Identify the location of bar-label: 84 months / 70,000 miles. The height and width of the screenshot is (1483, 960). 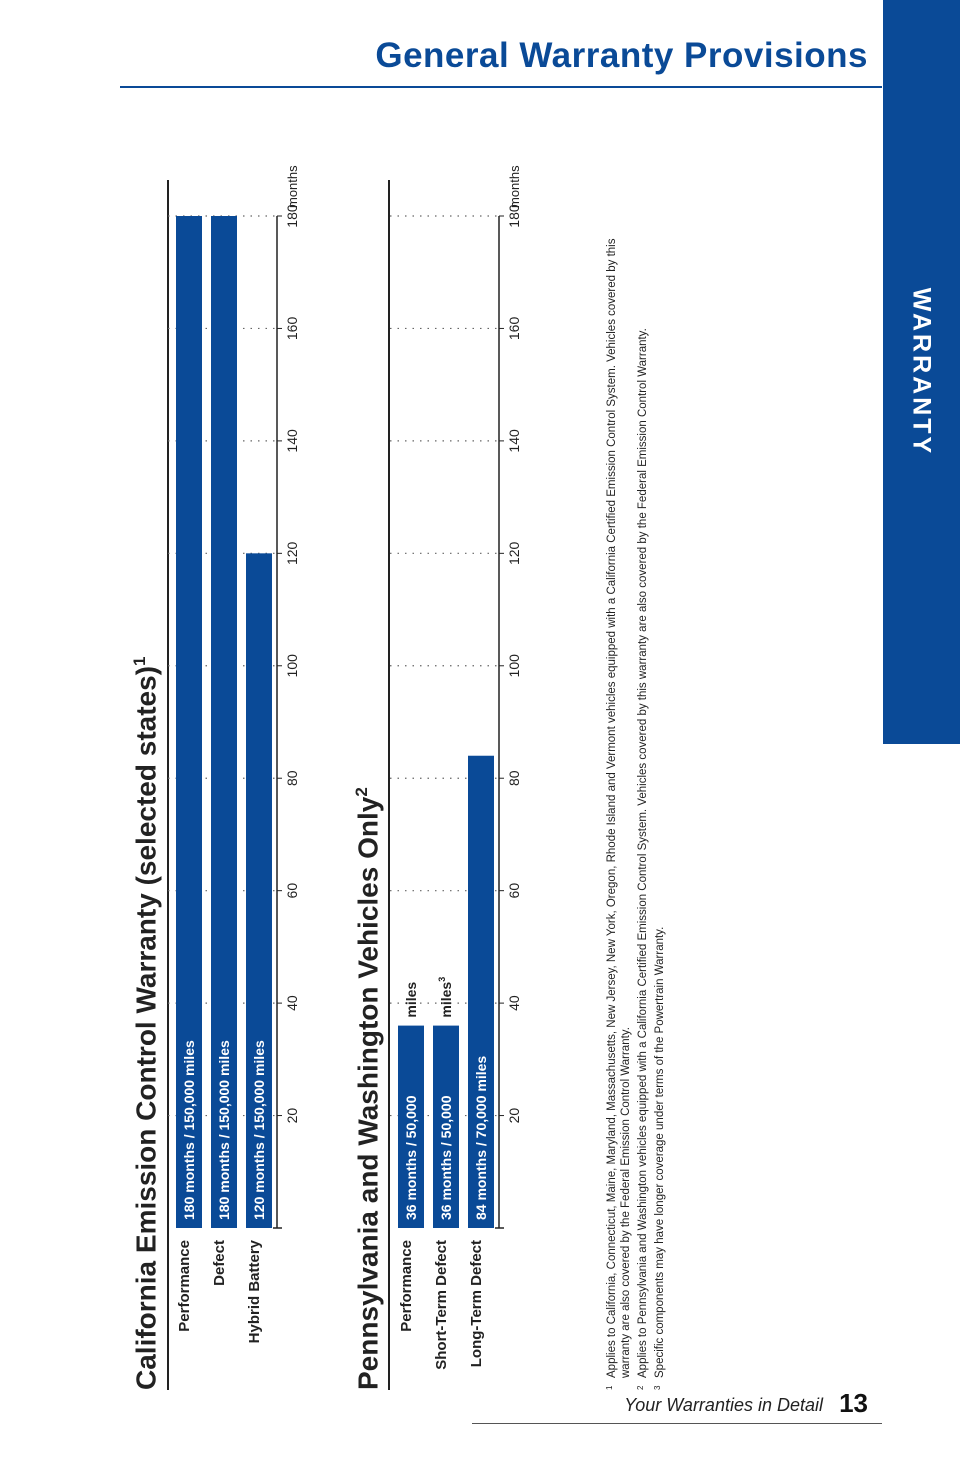
(481, 1138).